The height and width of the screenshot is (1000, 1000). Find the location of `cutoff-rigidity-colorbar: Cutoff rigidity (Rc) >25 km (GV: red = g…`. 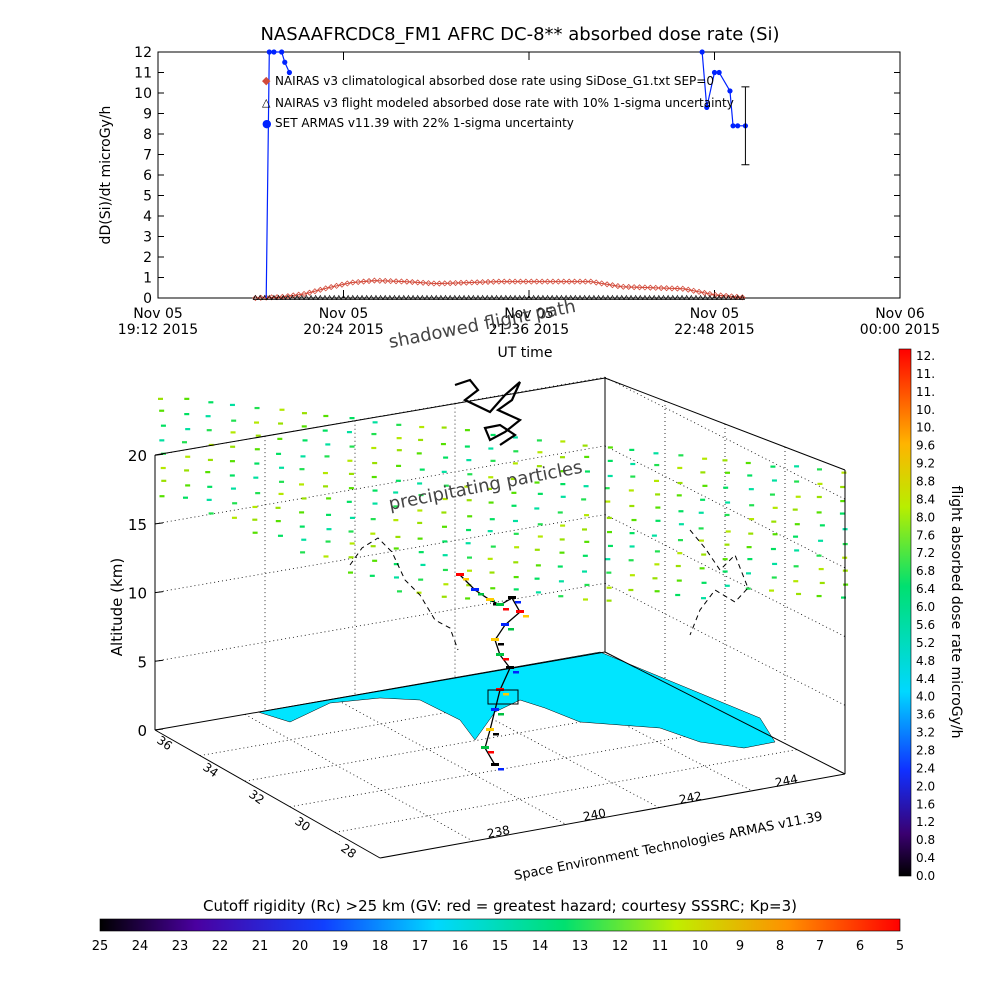

cutoff-rigidity-colorbar: Cutoff rigidity (Rc) >25 km (GV: red = g… is located at coordinates (498, 925).